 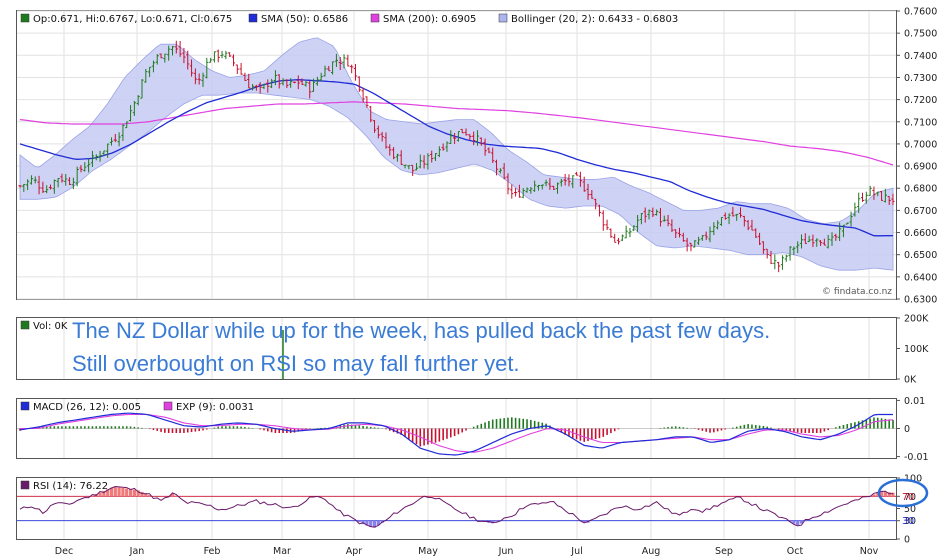 I want to click on price-tick-label: 0.6700, so click(x=920, y=211).